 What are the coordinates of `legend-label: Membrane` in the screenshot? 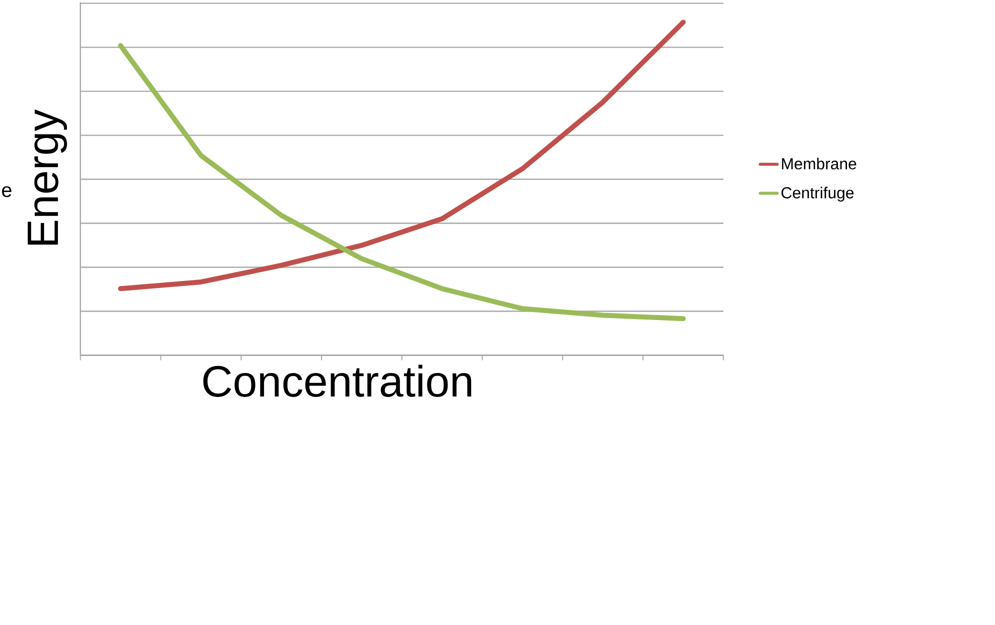 It's located at (819, 164).